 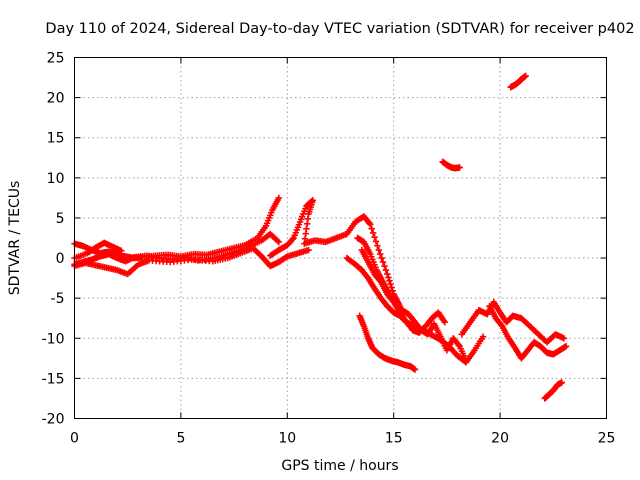 I want to click on x-axis-label: GPS time / hours, so click(x=339, y=466).